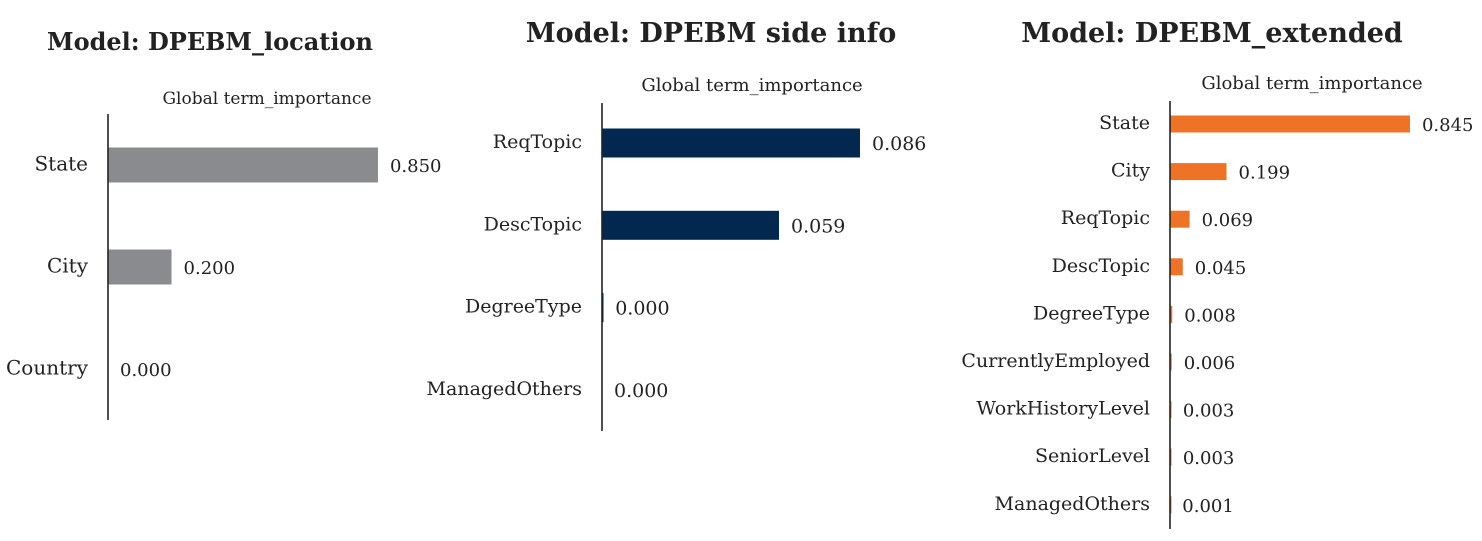 The height and width of the screenshot is (541, 1482). I want to click on bar-DegreeType, so click(1171, 314).